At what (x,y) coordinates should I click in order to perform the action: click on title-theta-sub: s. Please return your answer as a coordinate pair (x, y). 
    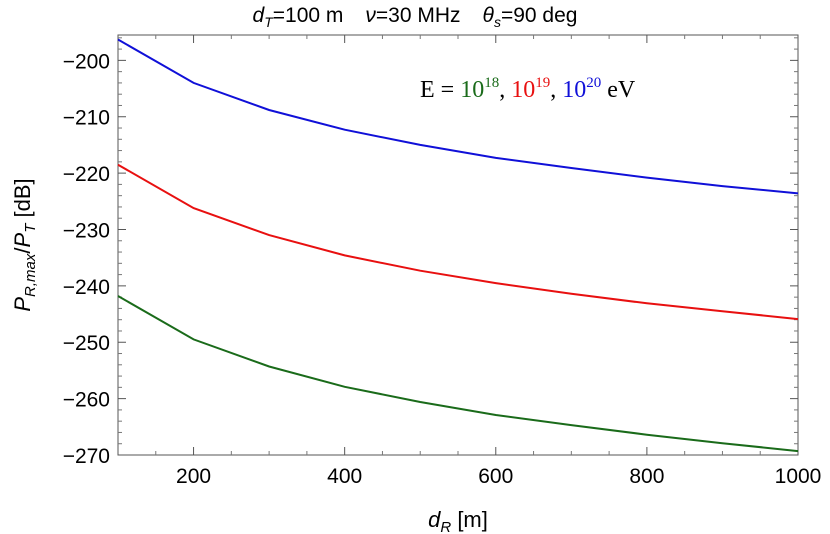
    Looking at the image, I should click on (497, 22).